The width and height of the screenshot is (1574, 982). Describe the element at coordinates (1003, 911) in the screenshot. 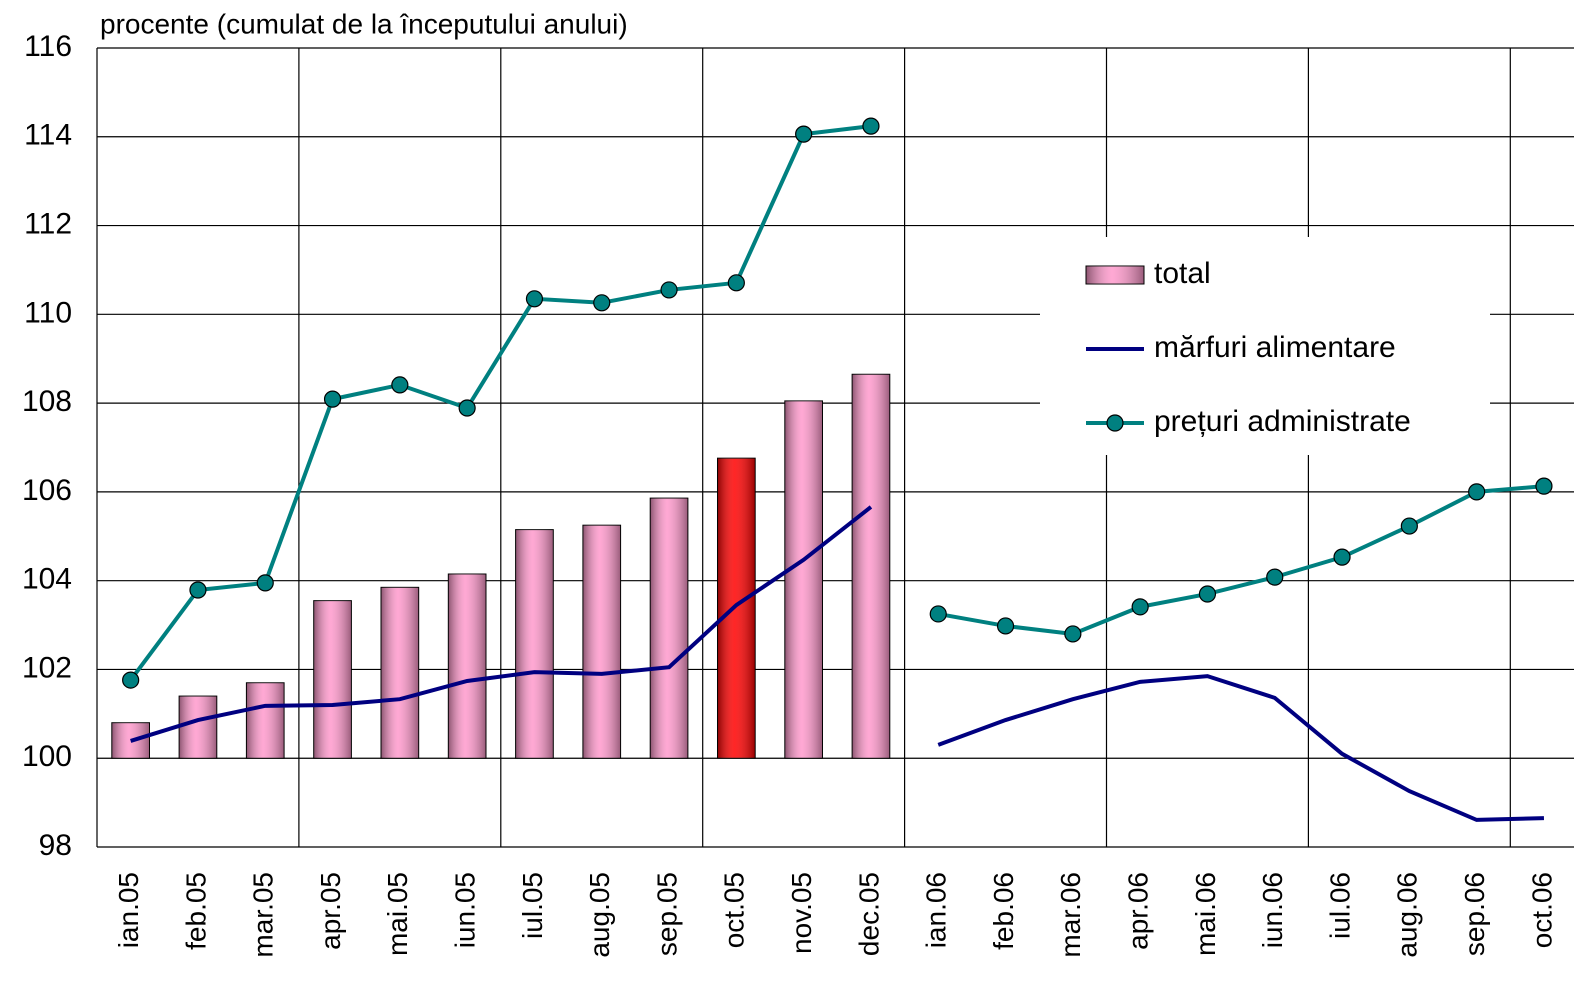

I see `x-tick-label: feb.06` at that location.